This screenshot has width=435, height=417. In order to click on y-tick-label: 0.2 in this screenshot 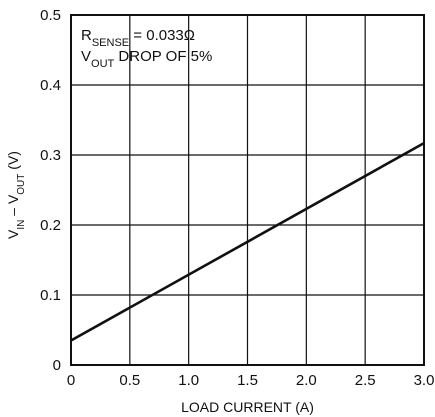, I will do `click(50, 225)`.